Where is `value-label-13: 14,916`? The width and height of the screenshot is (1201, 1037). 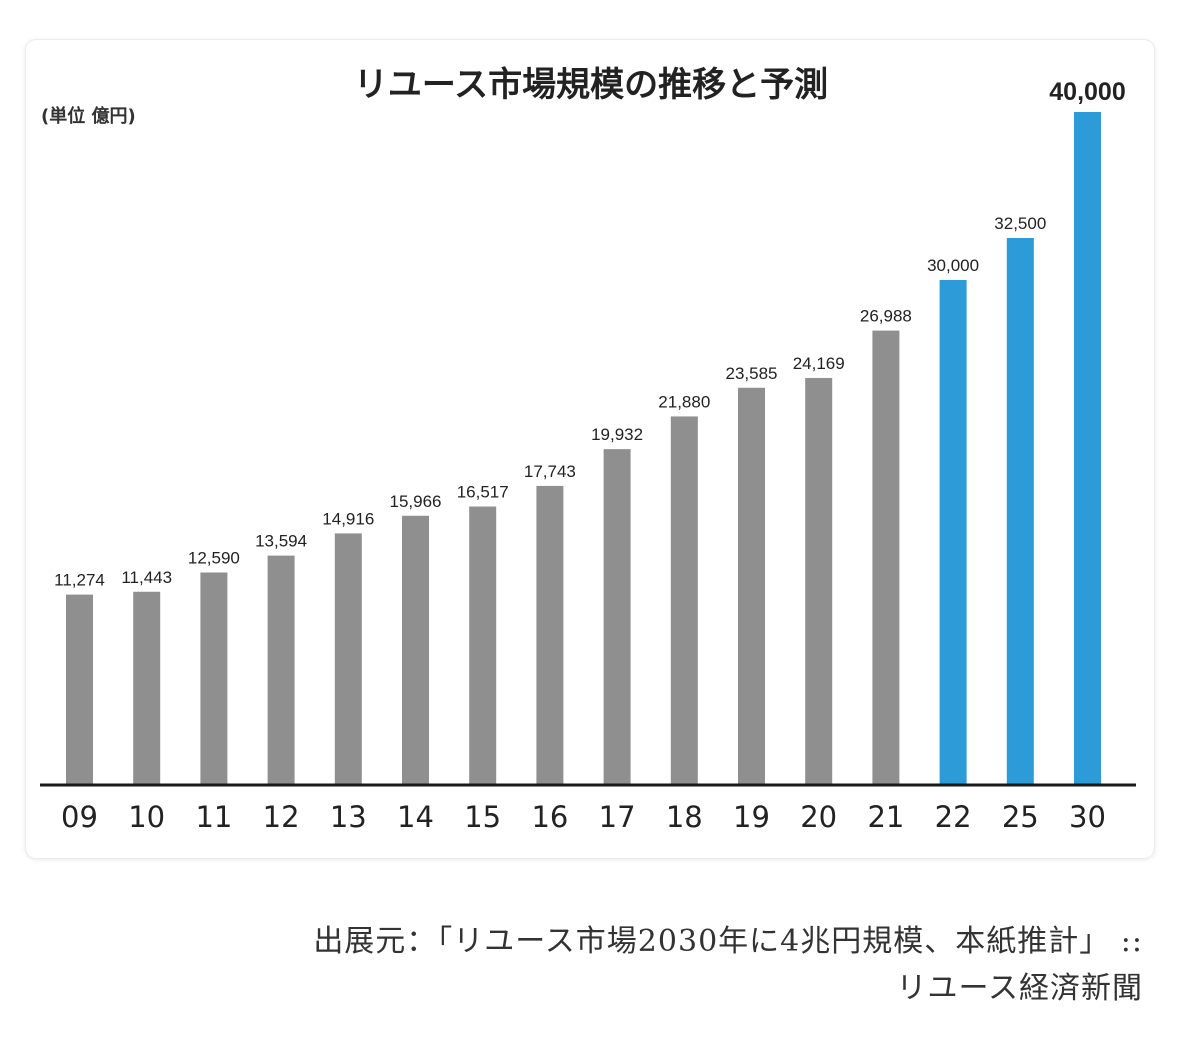
value-label-13: 14,916 is located at coordinates (348, 518).